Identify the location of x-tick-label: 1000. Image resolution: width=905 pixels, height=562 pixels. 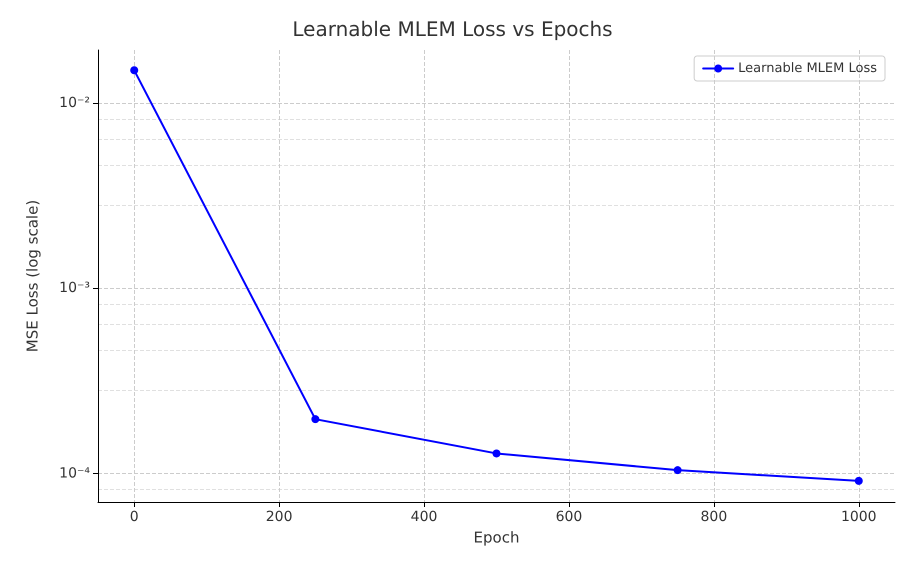
(858, 517).